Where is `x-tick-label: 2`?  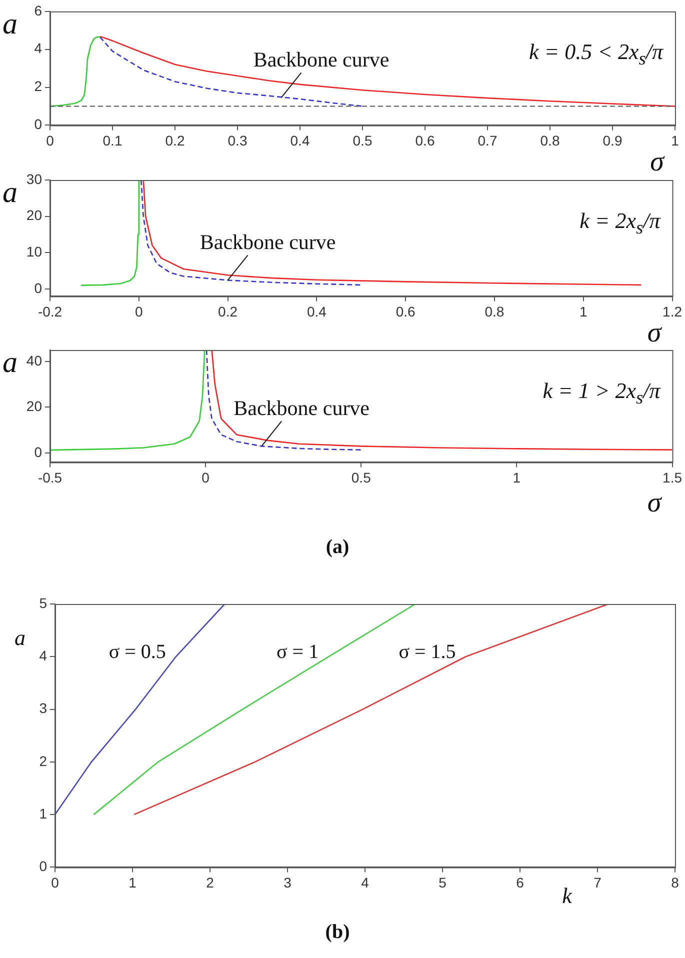
x-tick-label: 2 is located at coordinates (210, 882).